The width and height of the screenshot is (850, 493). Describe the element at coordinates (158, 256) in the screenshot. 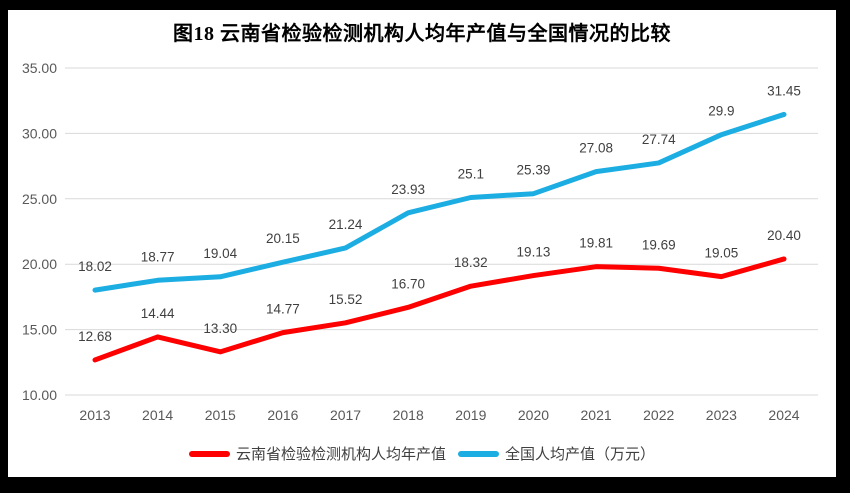

I see `svg-text: 18.77` at that location.